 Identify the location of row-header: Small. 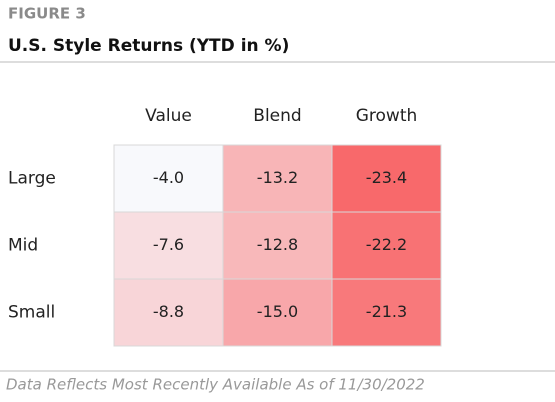
(31, 313).